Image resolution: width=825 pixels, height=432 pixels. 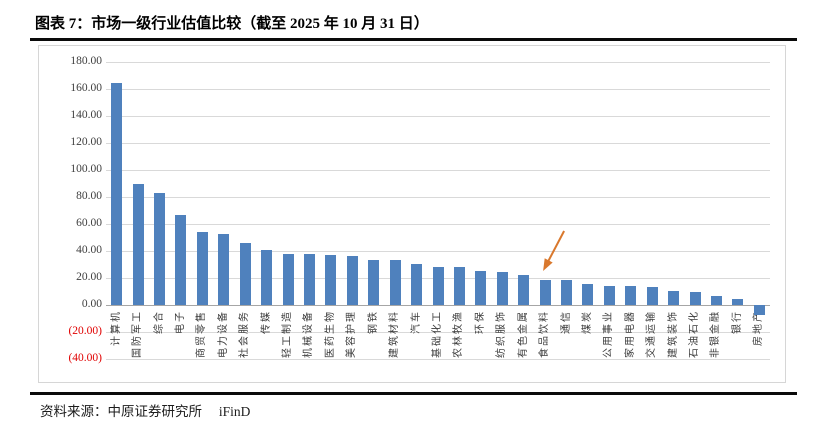 I want to click on category-axis-line, so click(x=438, y=305).